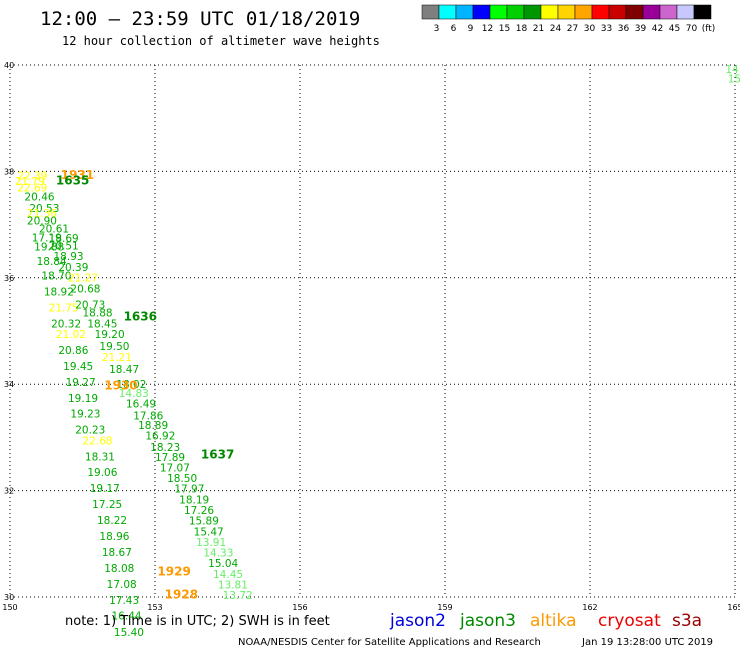 The height and width of the screenshot is (650, 740). Describe the element at coordinates (471, 29) in the screenshot. I see `color-scale-label: 9` at that location.